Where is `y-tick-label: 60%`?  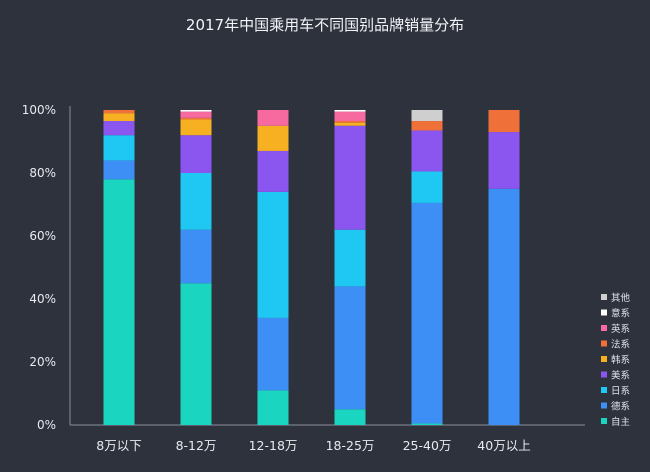 y-tick-label: 60% is located at coordinates (42, 236).